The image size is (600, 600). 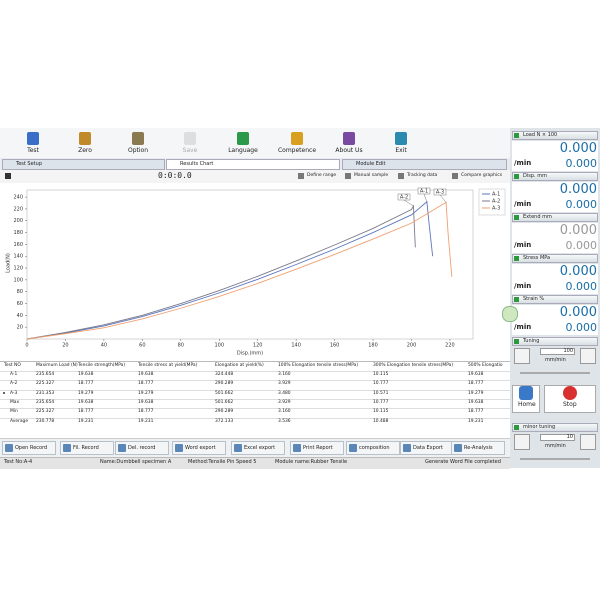 I want to click on home-icon, so click(x=526, y=393).